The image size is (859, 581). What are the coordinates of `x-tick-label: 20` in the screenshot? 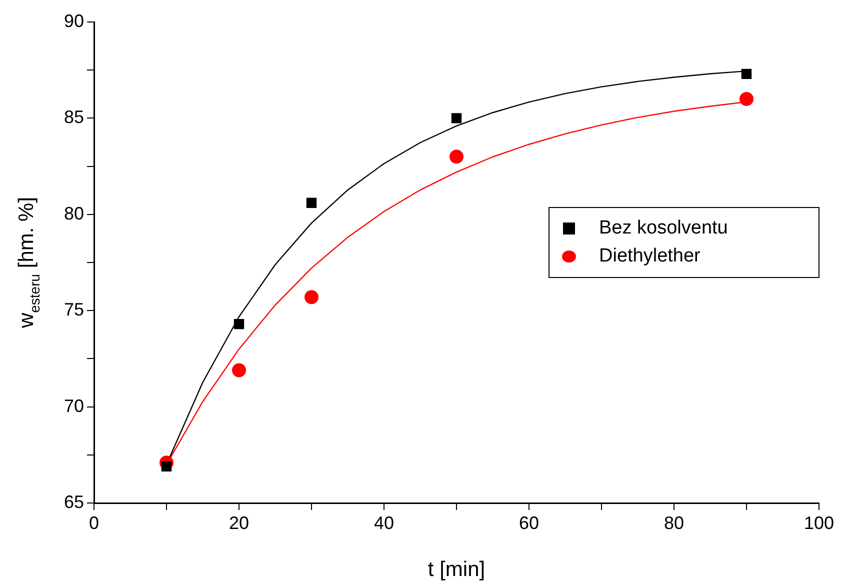 It's located at (239, 522).